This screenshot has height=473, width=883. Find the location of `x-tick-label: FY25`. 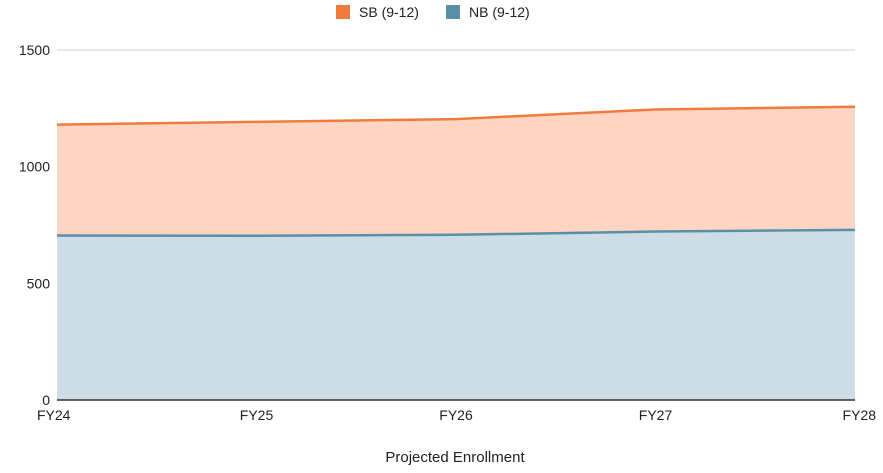

x-tick-label: FY25 is located at coordinates (257, 415).